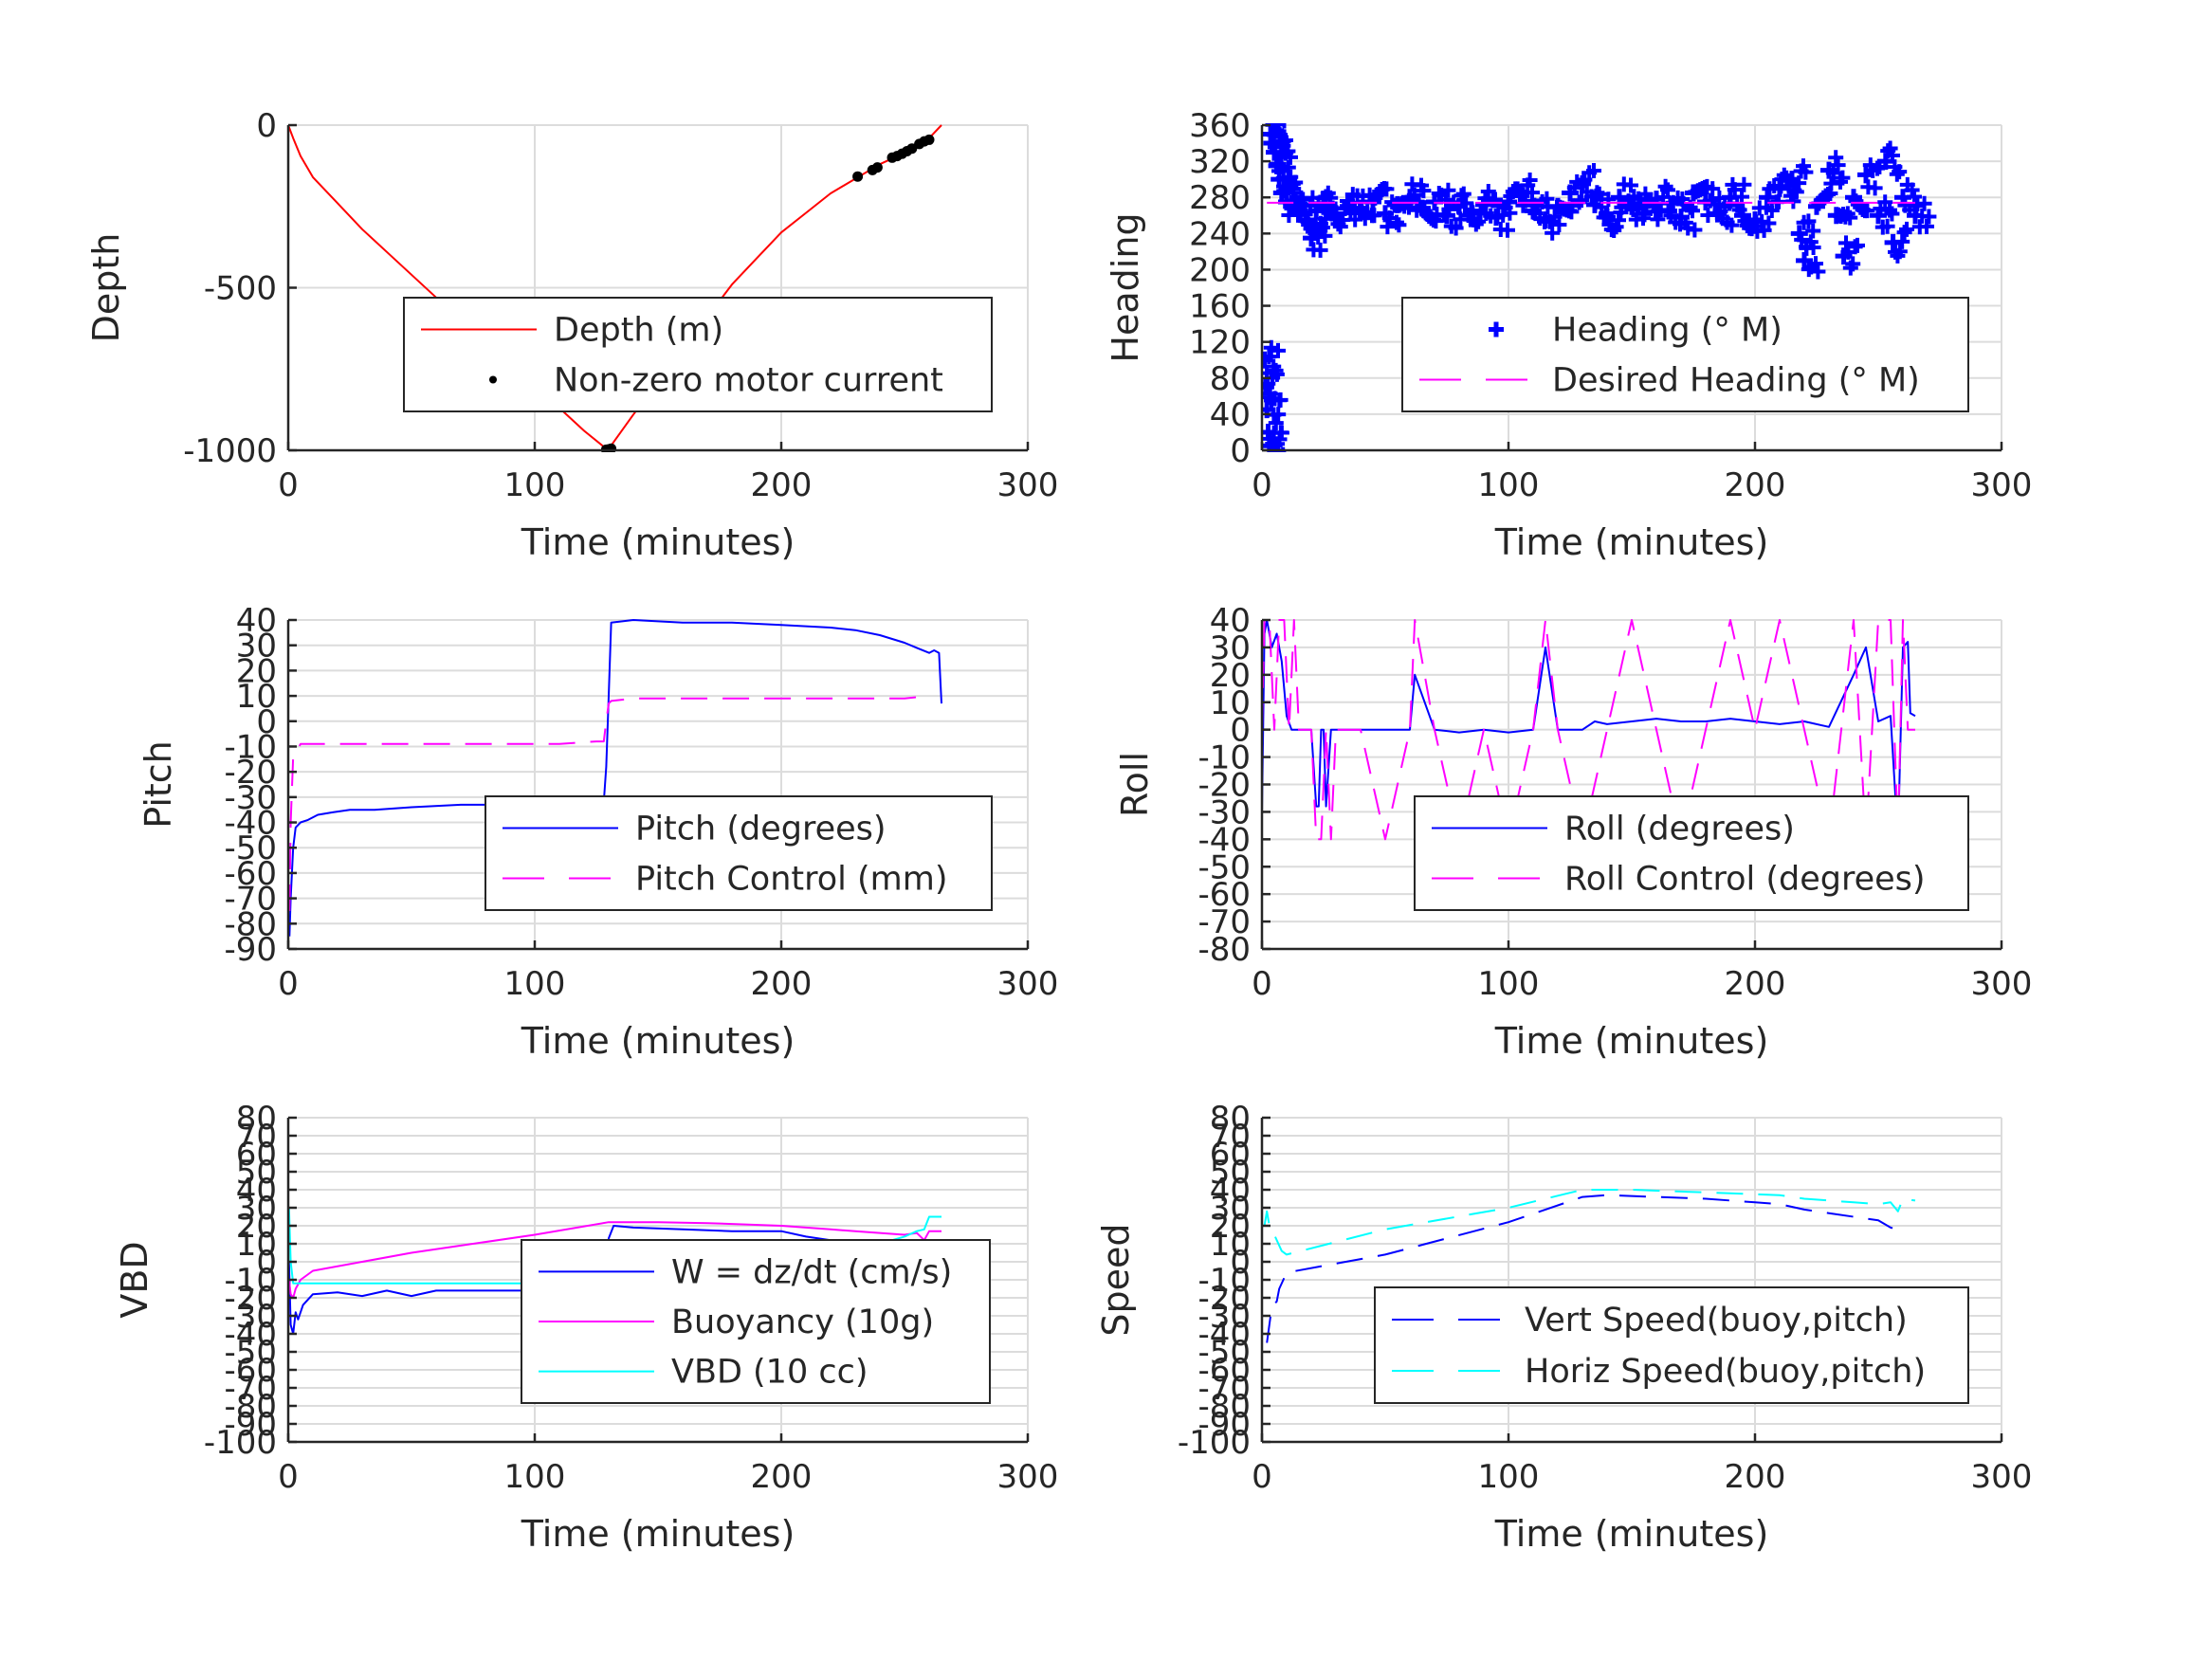  I want to click on legend-marker-dot-icon, so click(493, 379).